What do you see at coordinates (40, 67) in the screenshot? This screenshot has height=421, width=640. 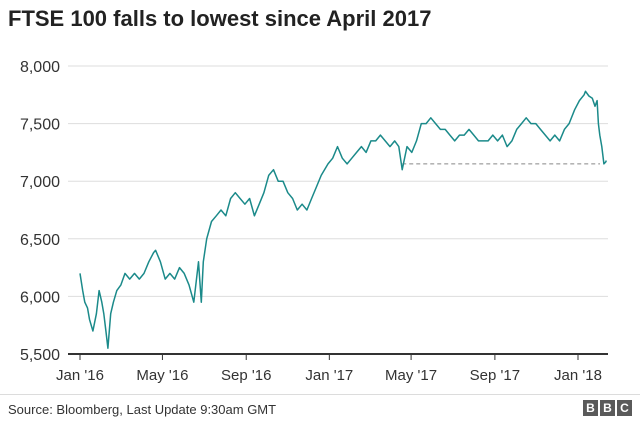 I see `y-tick-label: 8,000` at bounding box center [40, 67].